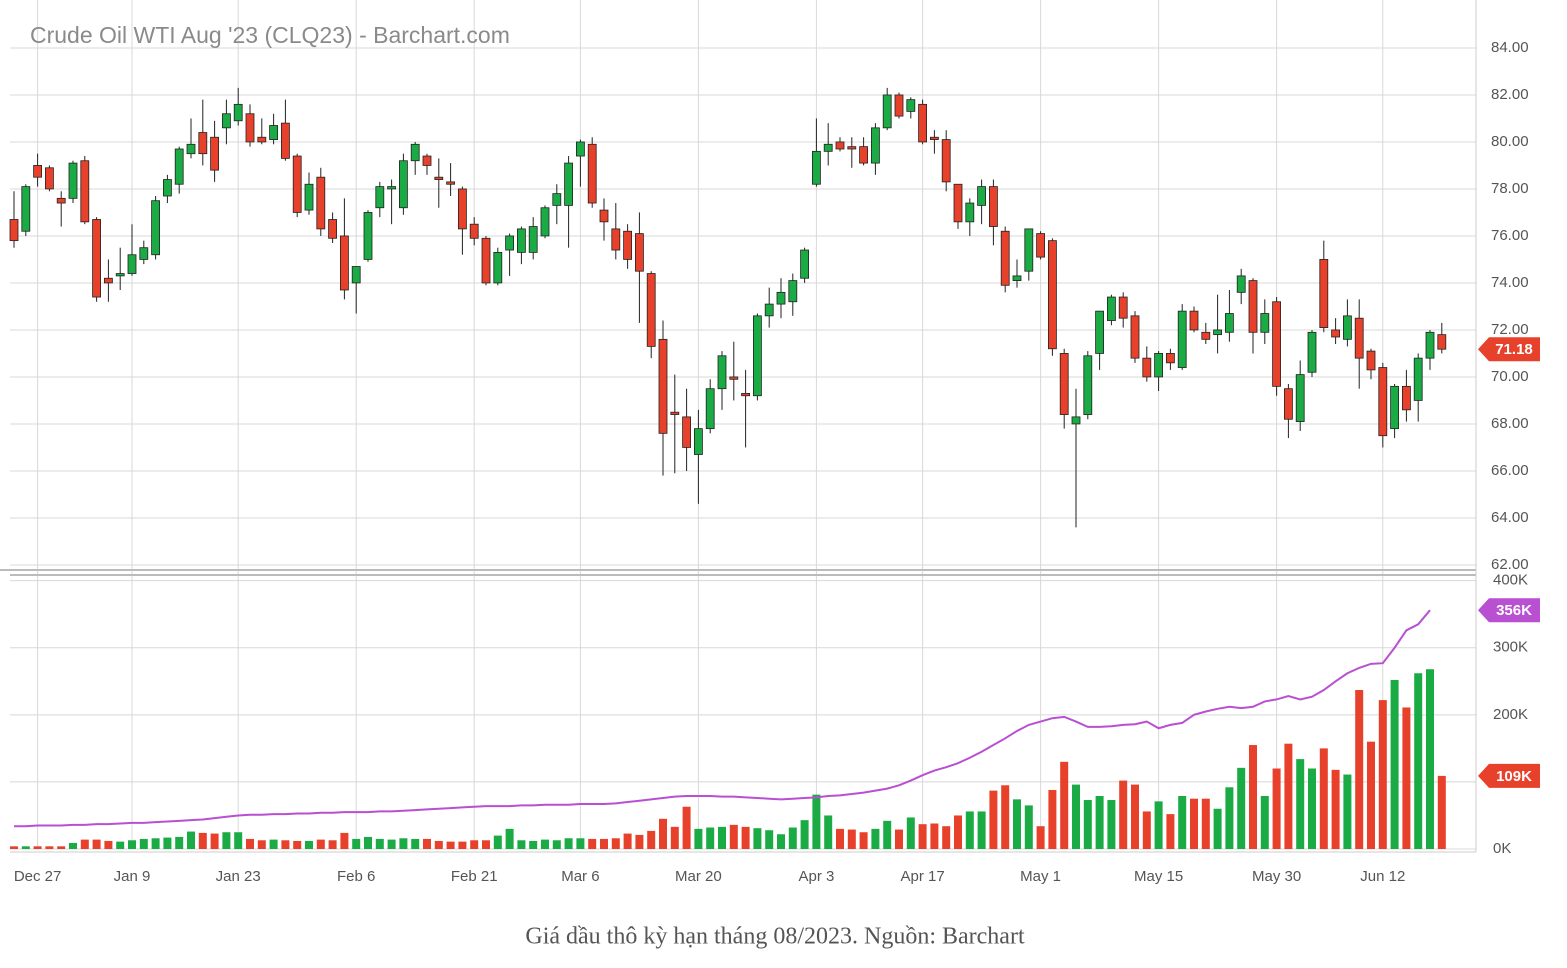 The width and height of the screenshot is (1567, 968). What do you see at coordinates (1276, 876) in the screenshot?
I see `x-tick-label: May 30` at bounding box center [1276, 876].